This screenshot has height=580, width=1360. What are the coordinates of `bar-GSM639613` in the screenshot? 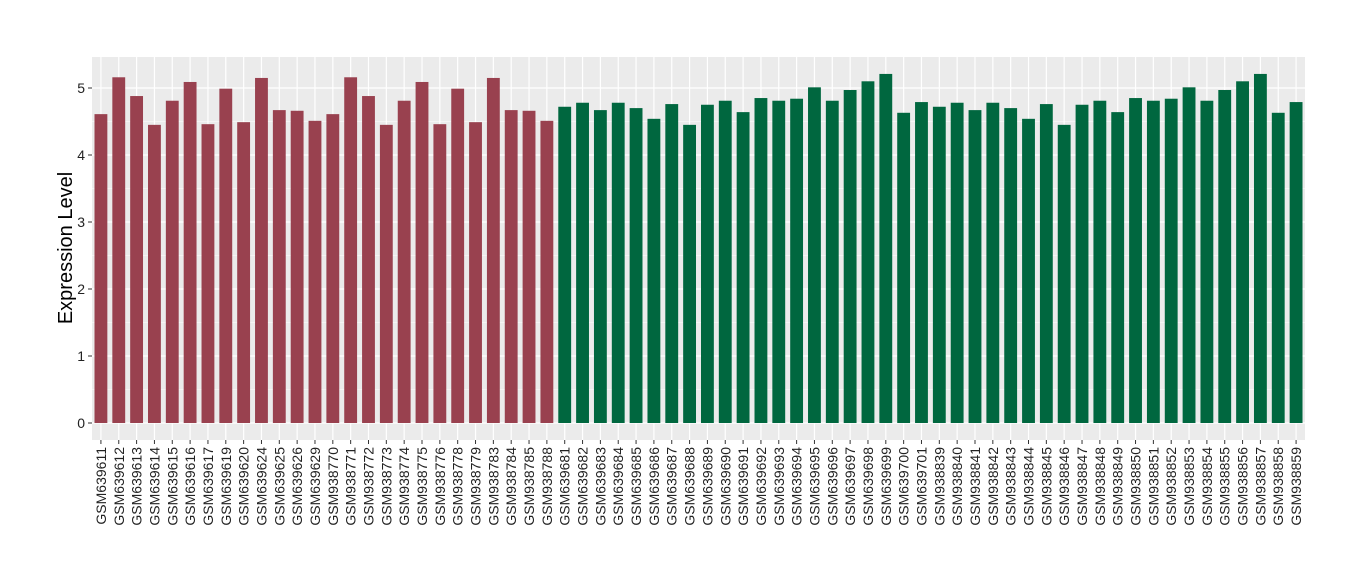 It's located at (137, 259).